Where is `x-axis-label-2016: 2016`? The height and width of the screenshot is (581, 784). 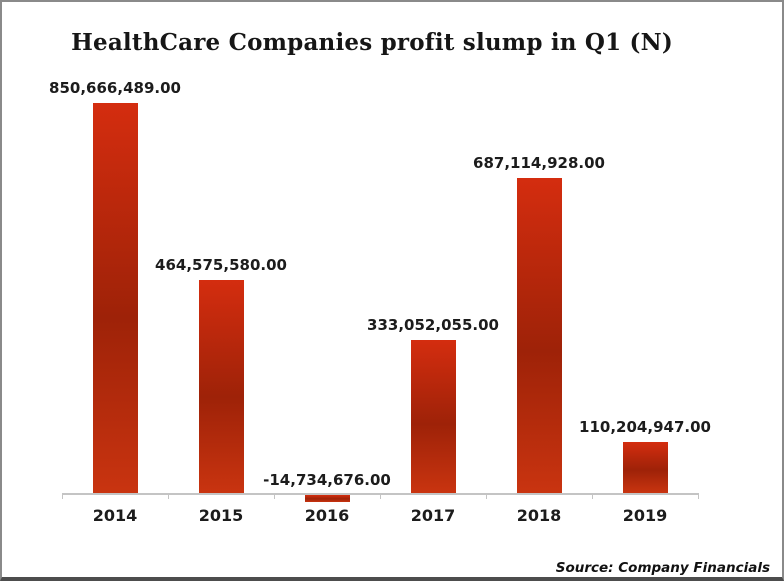
x-axis-label-2016: 2016 is located at coordinates (327, 515).